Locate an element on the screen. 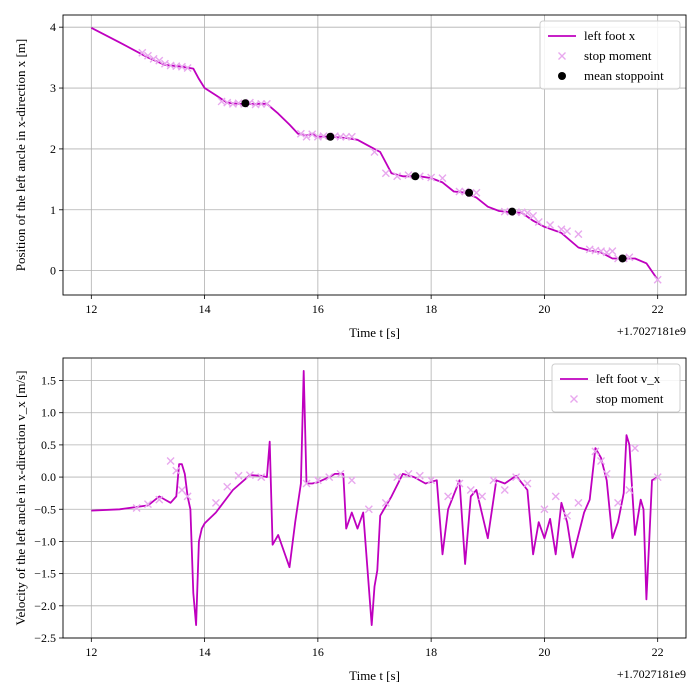 This screenshot has height=700, width=700. y-tick-label: −1.0 is located at coordinates (45, 541).